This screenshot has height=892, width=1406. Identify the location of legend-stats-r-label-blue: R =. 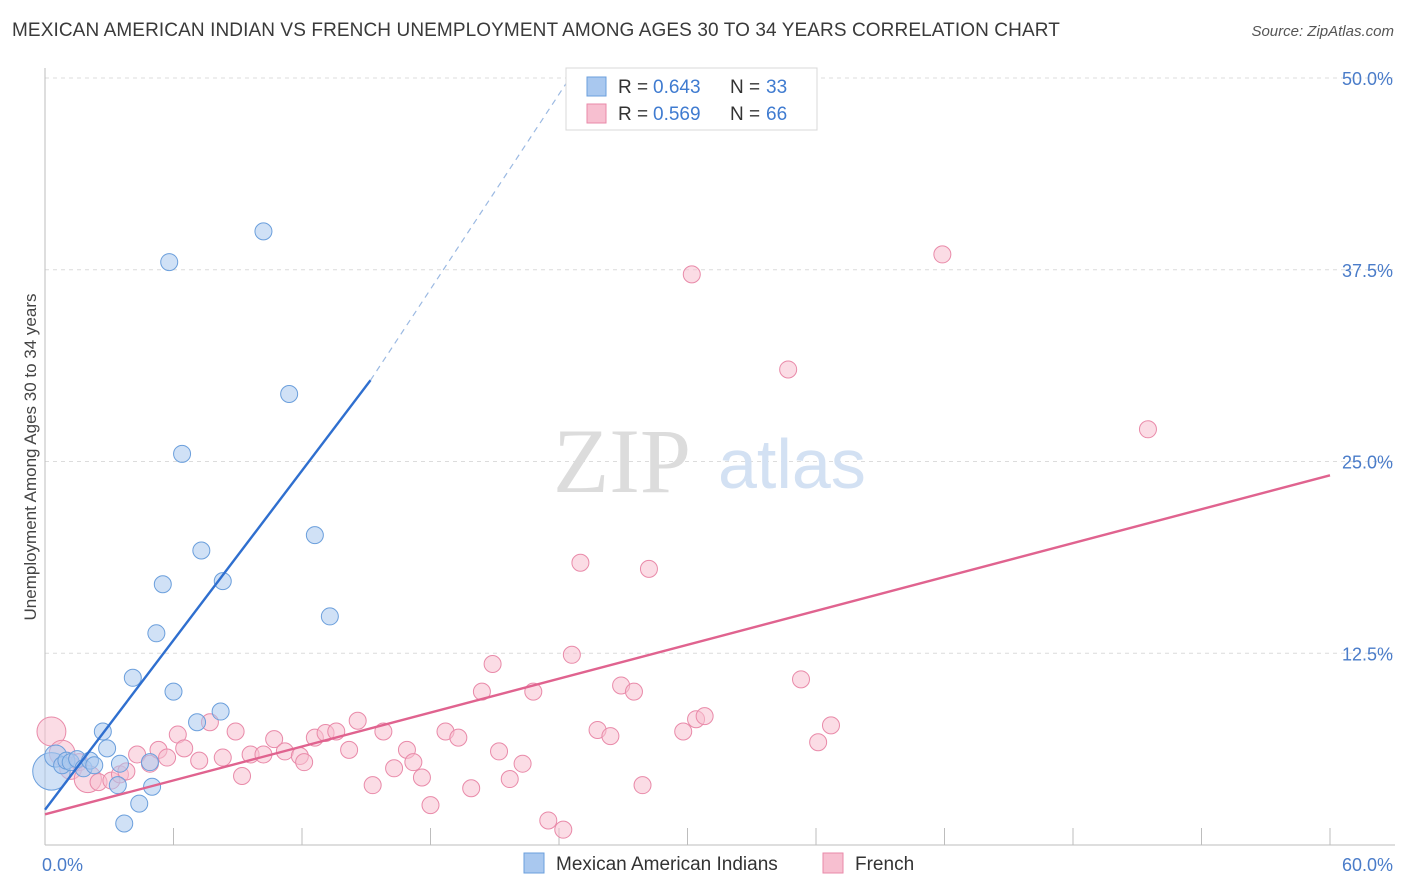
(633, 87).